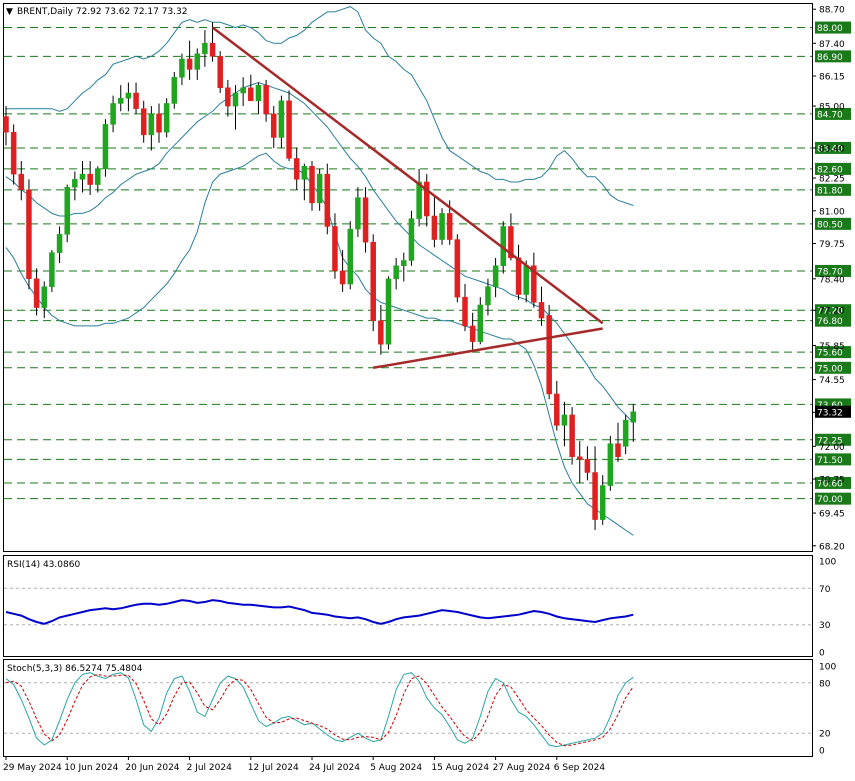  What do you see at coordinates (830, 272) in the screenshot?
I see `level-label: 78.70` at bounding box center [830, 272].